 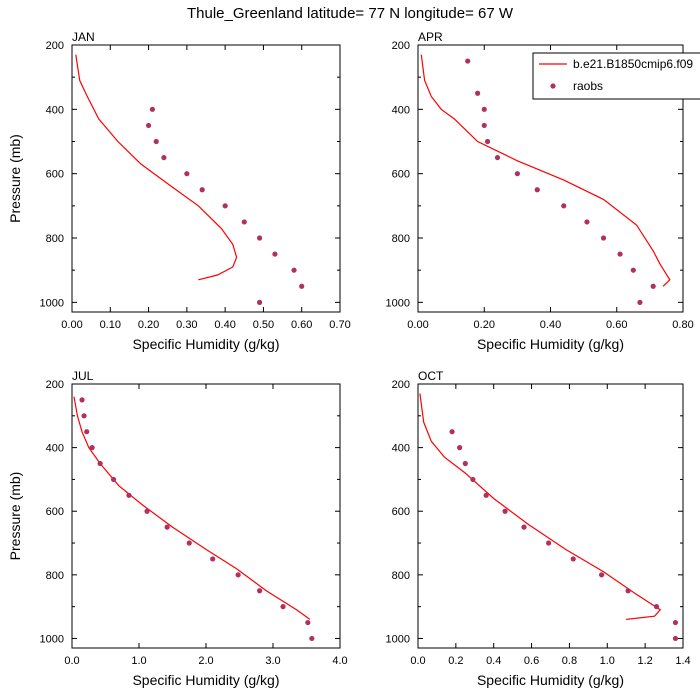 I want to click on apr-xtick-label: 0.40, so click(x=550, y=325).